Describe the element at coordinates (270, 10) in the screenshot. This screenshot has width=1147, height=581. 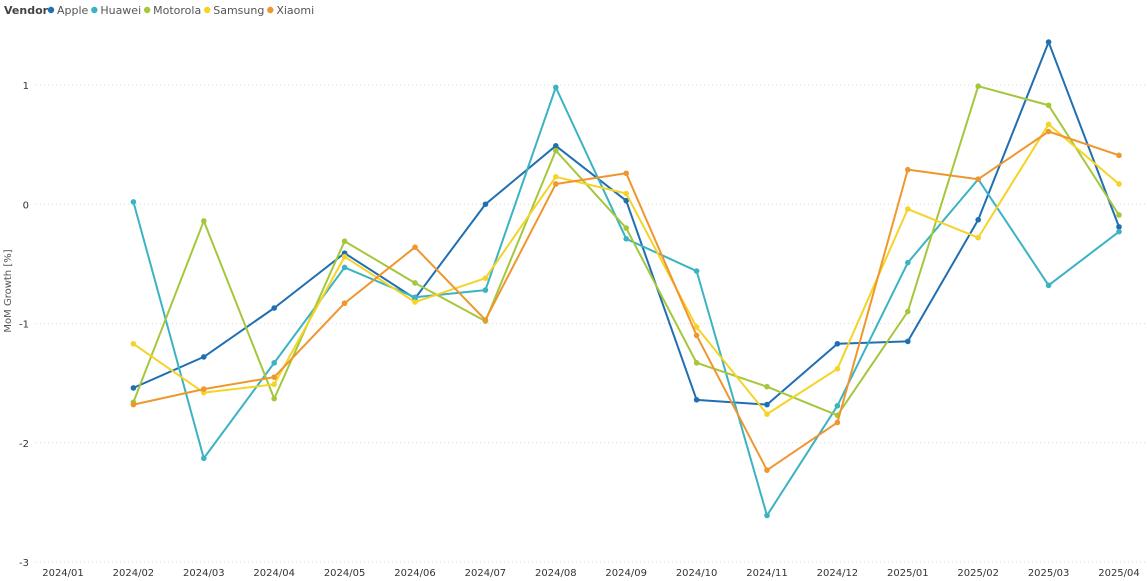
I see `legend-marker-xiaomi` at that location.